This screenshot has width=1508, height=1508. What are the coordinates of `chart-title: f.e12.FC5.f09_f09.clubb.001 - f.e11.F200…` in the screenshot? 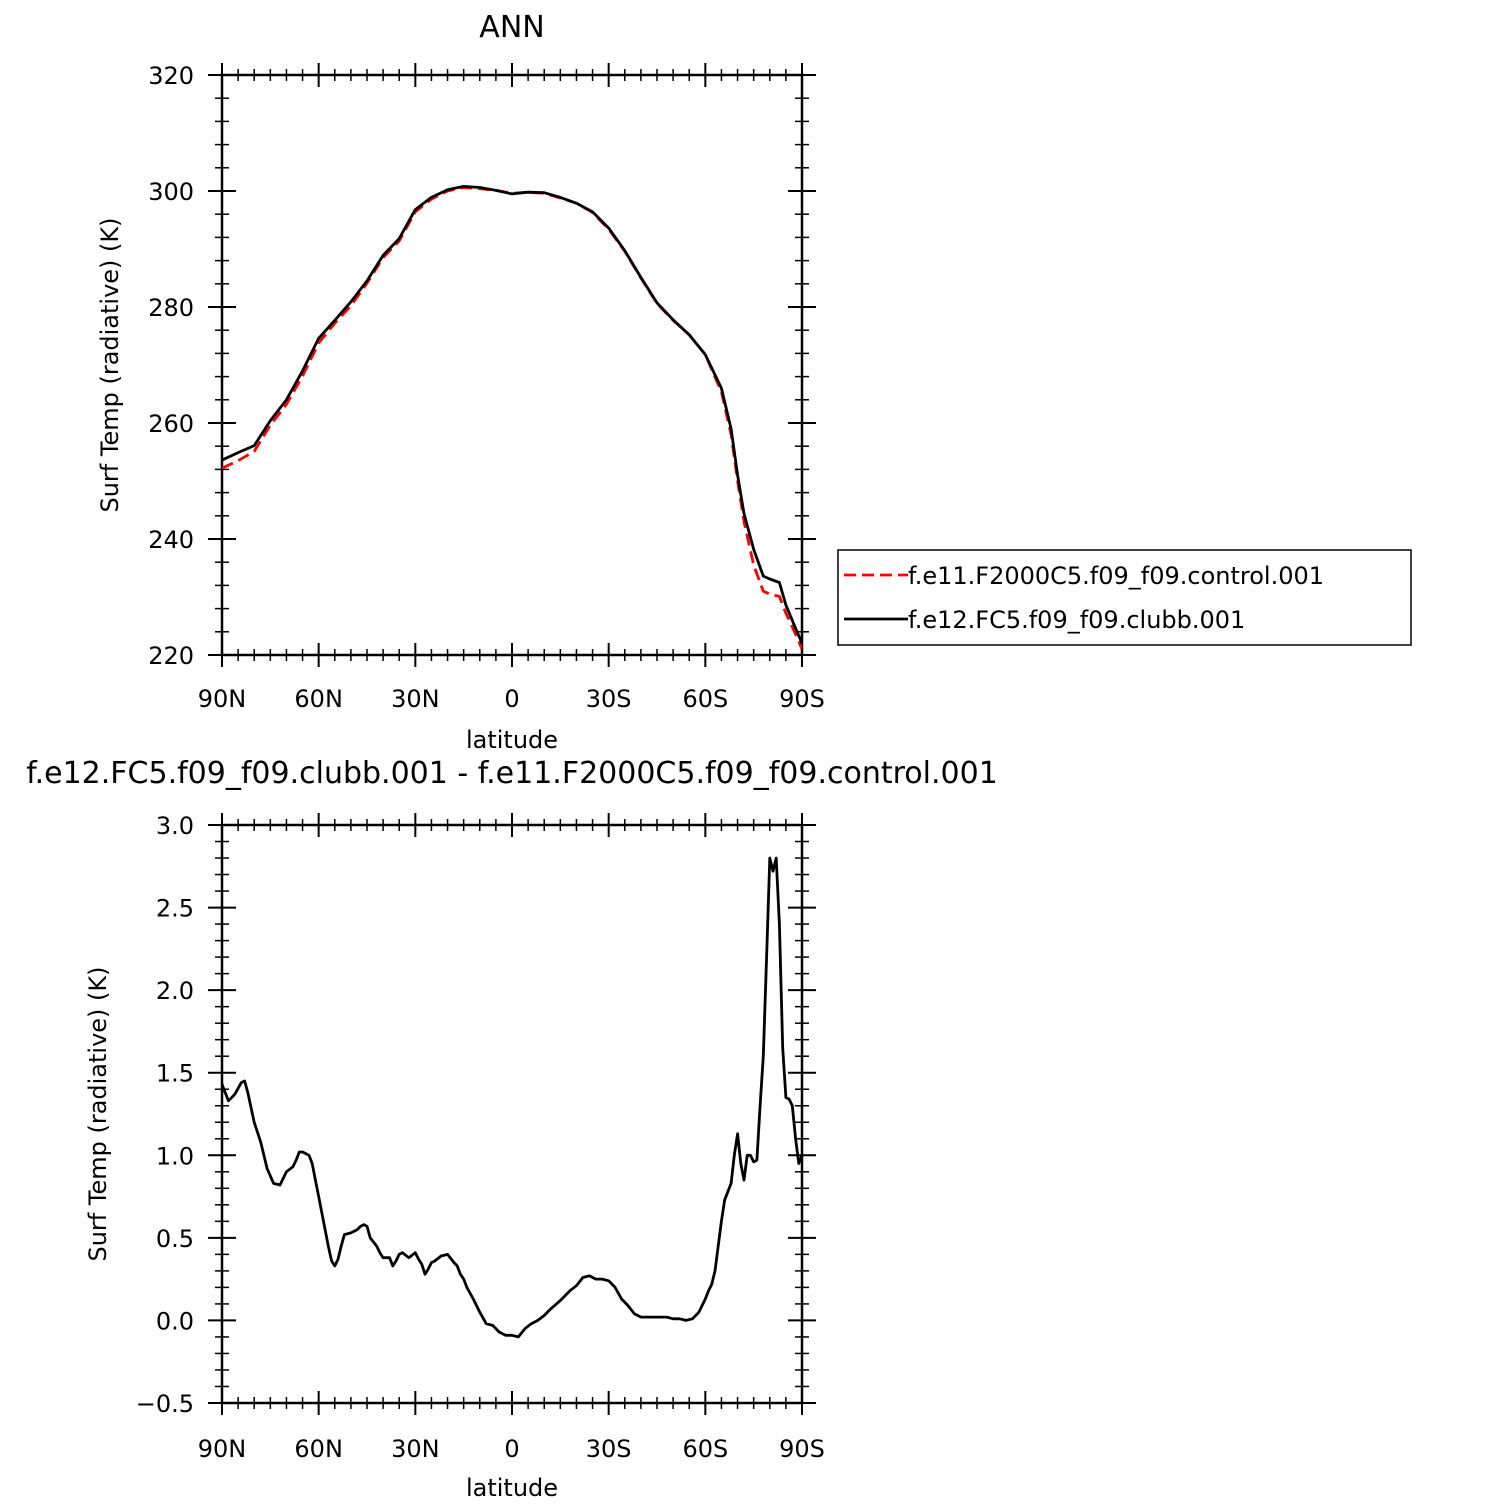 It's located at (512, 773).